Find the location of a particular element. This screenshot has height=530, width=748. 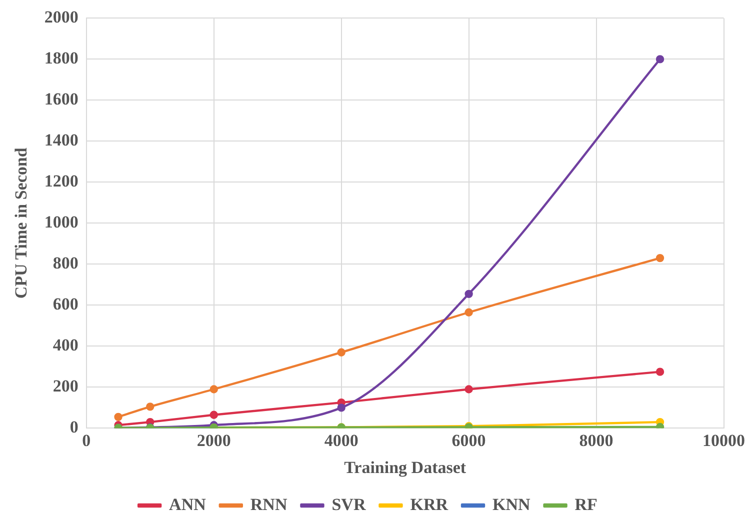

x-tick-label: 0 is located at coordinates (86, 440).